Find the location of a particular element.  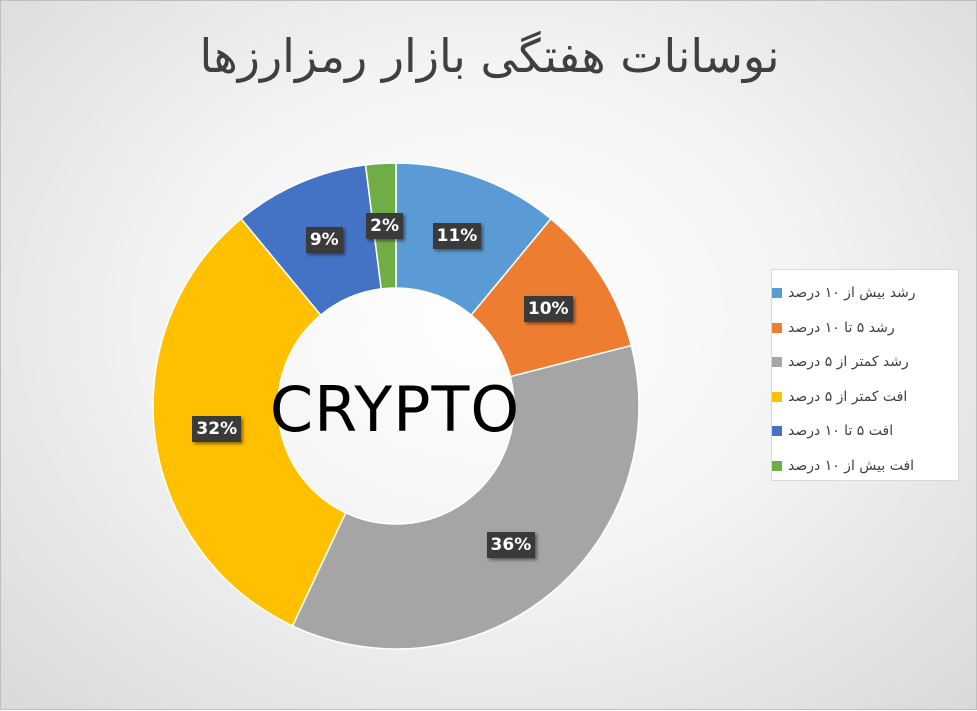

legend-label: رشد کمتر از ۵ درصد is located at coordinates (848, 362).